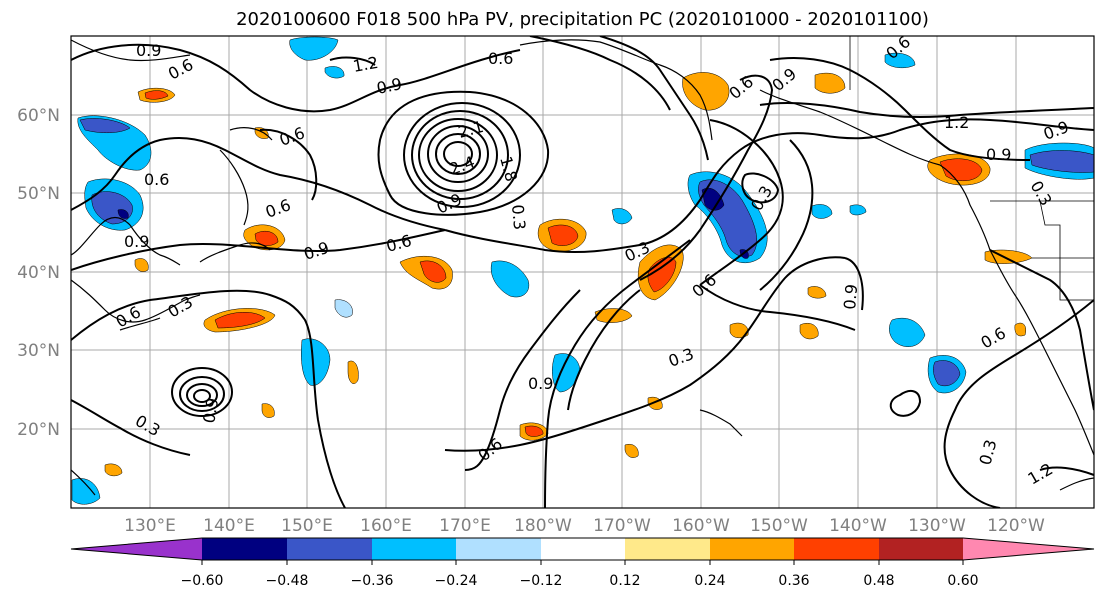 This screenshot has width=1105, height=601. I want to click on lon-tick-label: 120°W, so click(1016, 526).